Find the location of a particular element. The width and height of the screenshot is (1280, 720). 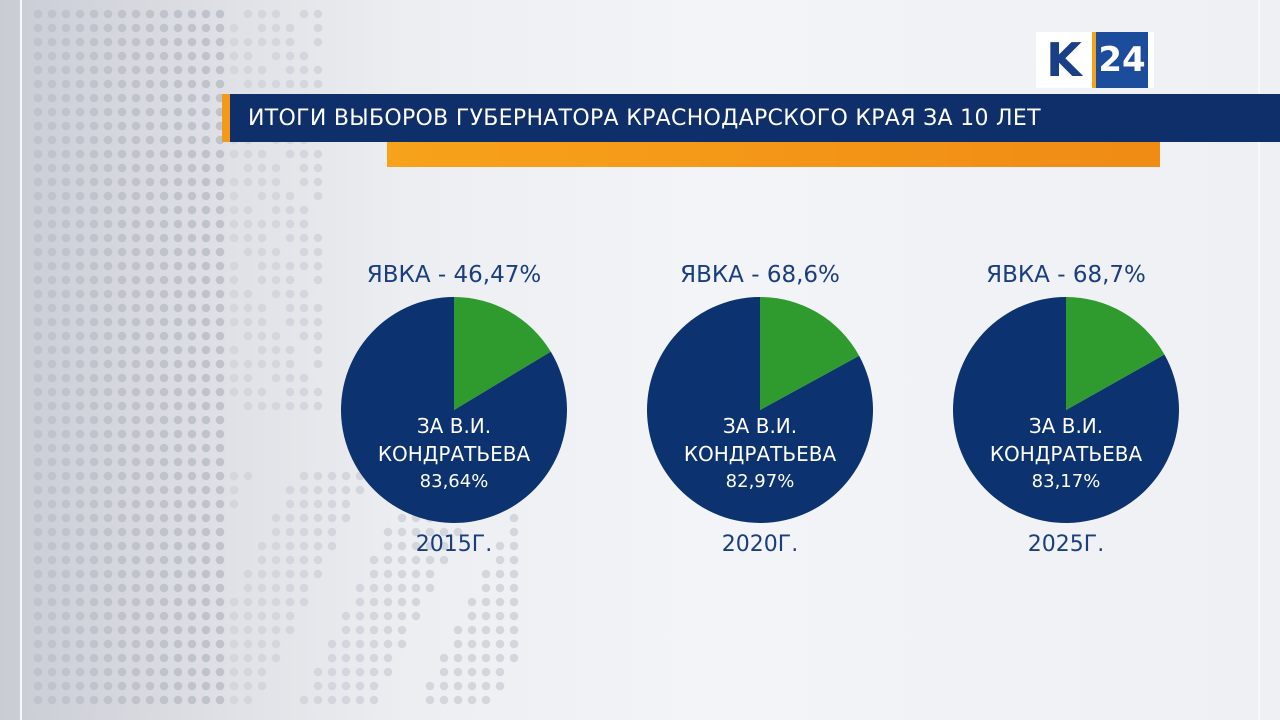

pie is located at coordinates (760, 410).